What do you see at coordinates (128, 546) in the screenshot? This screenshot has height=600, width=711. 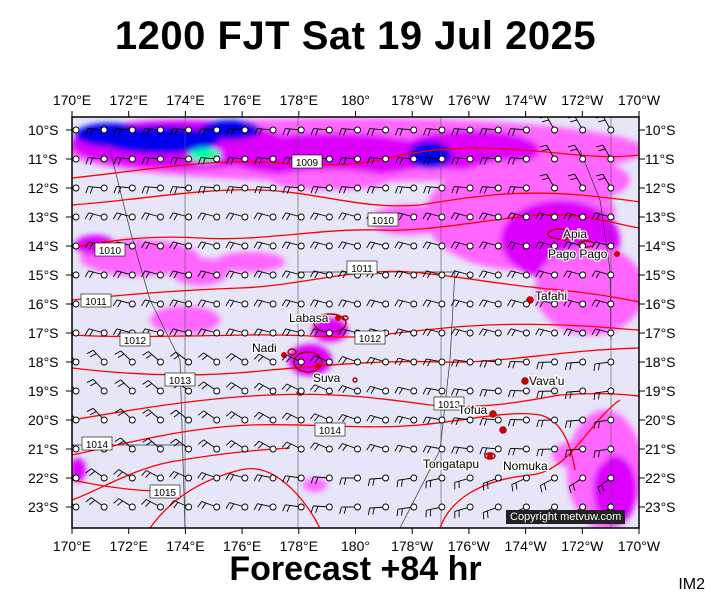 I see `lon-label-bottom: 172°E` at bounding box center [128, 546].